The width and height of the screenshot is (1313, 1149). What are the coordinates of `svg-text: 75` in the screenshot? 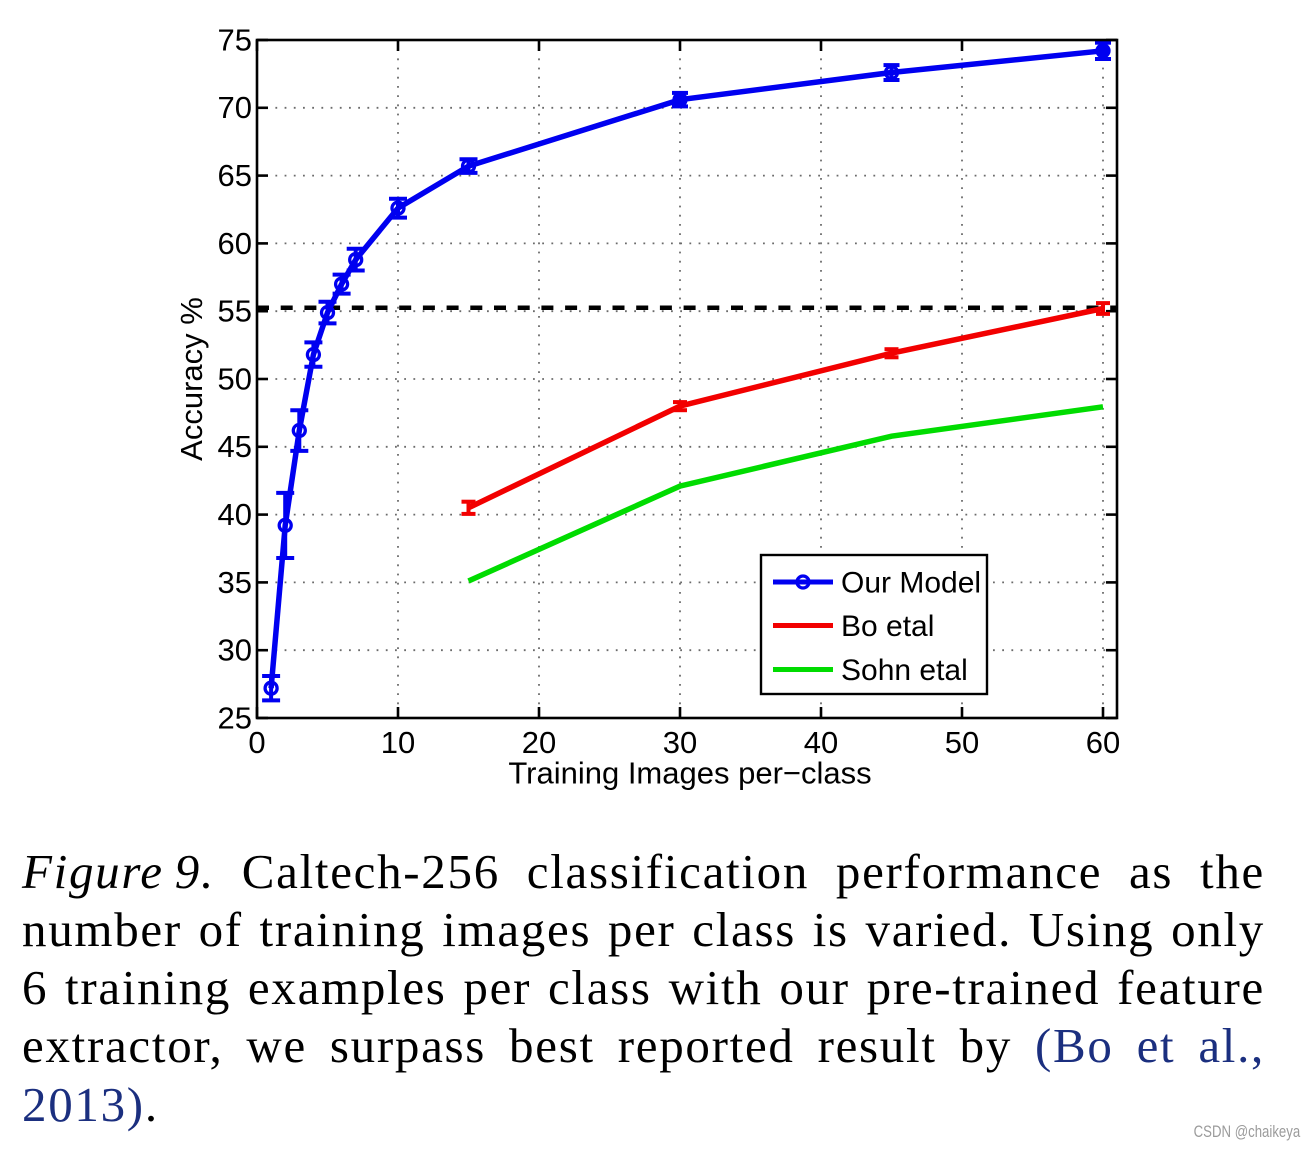 It's located at (235, 39).